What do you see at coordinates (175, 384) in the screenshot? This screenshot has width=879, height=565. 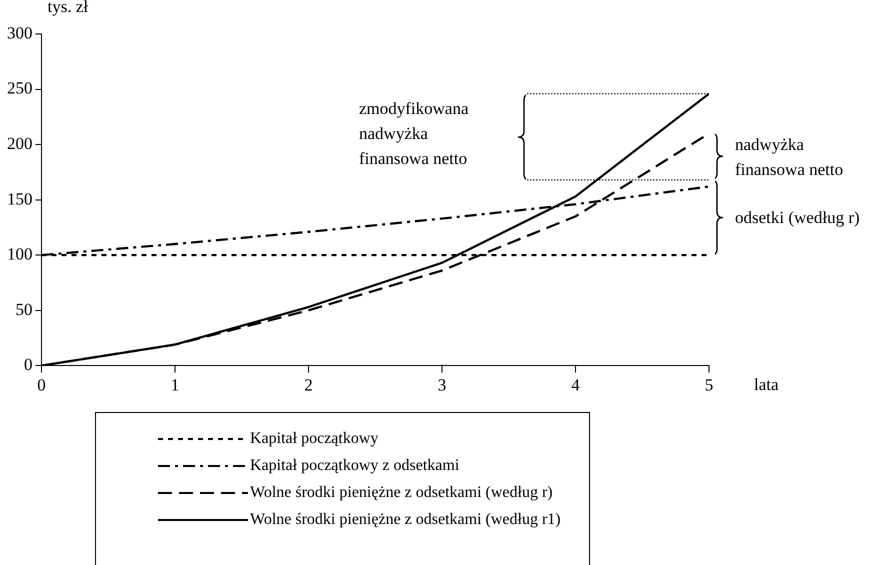 I see `x-tick-label: 1` at bounding box center [175, 384].